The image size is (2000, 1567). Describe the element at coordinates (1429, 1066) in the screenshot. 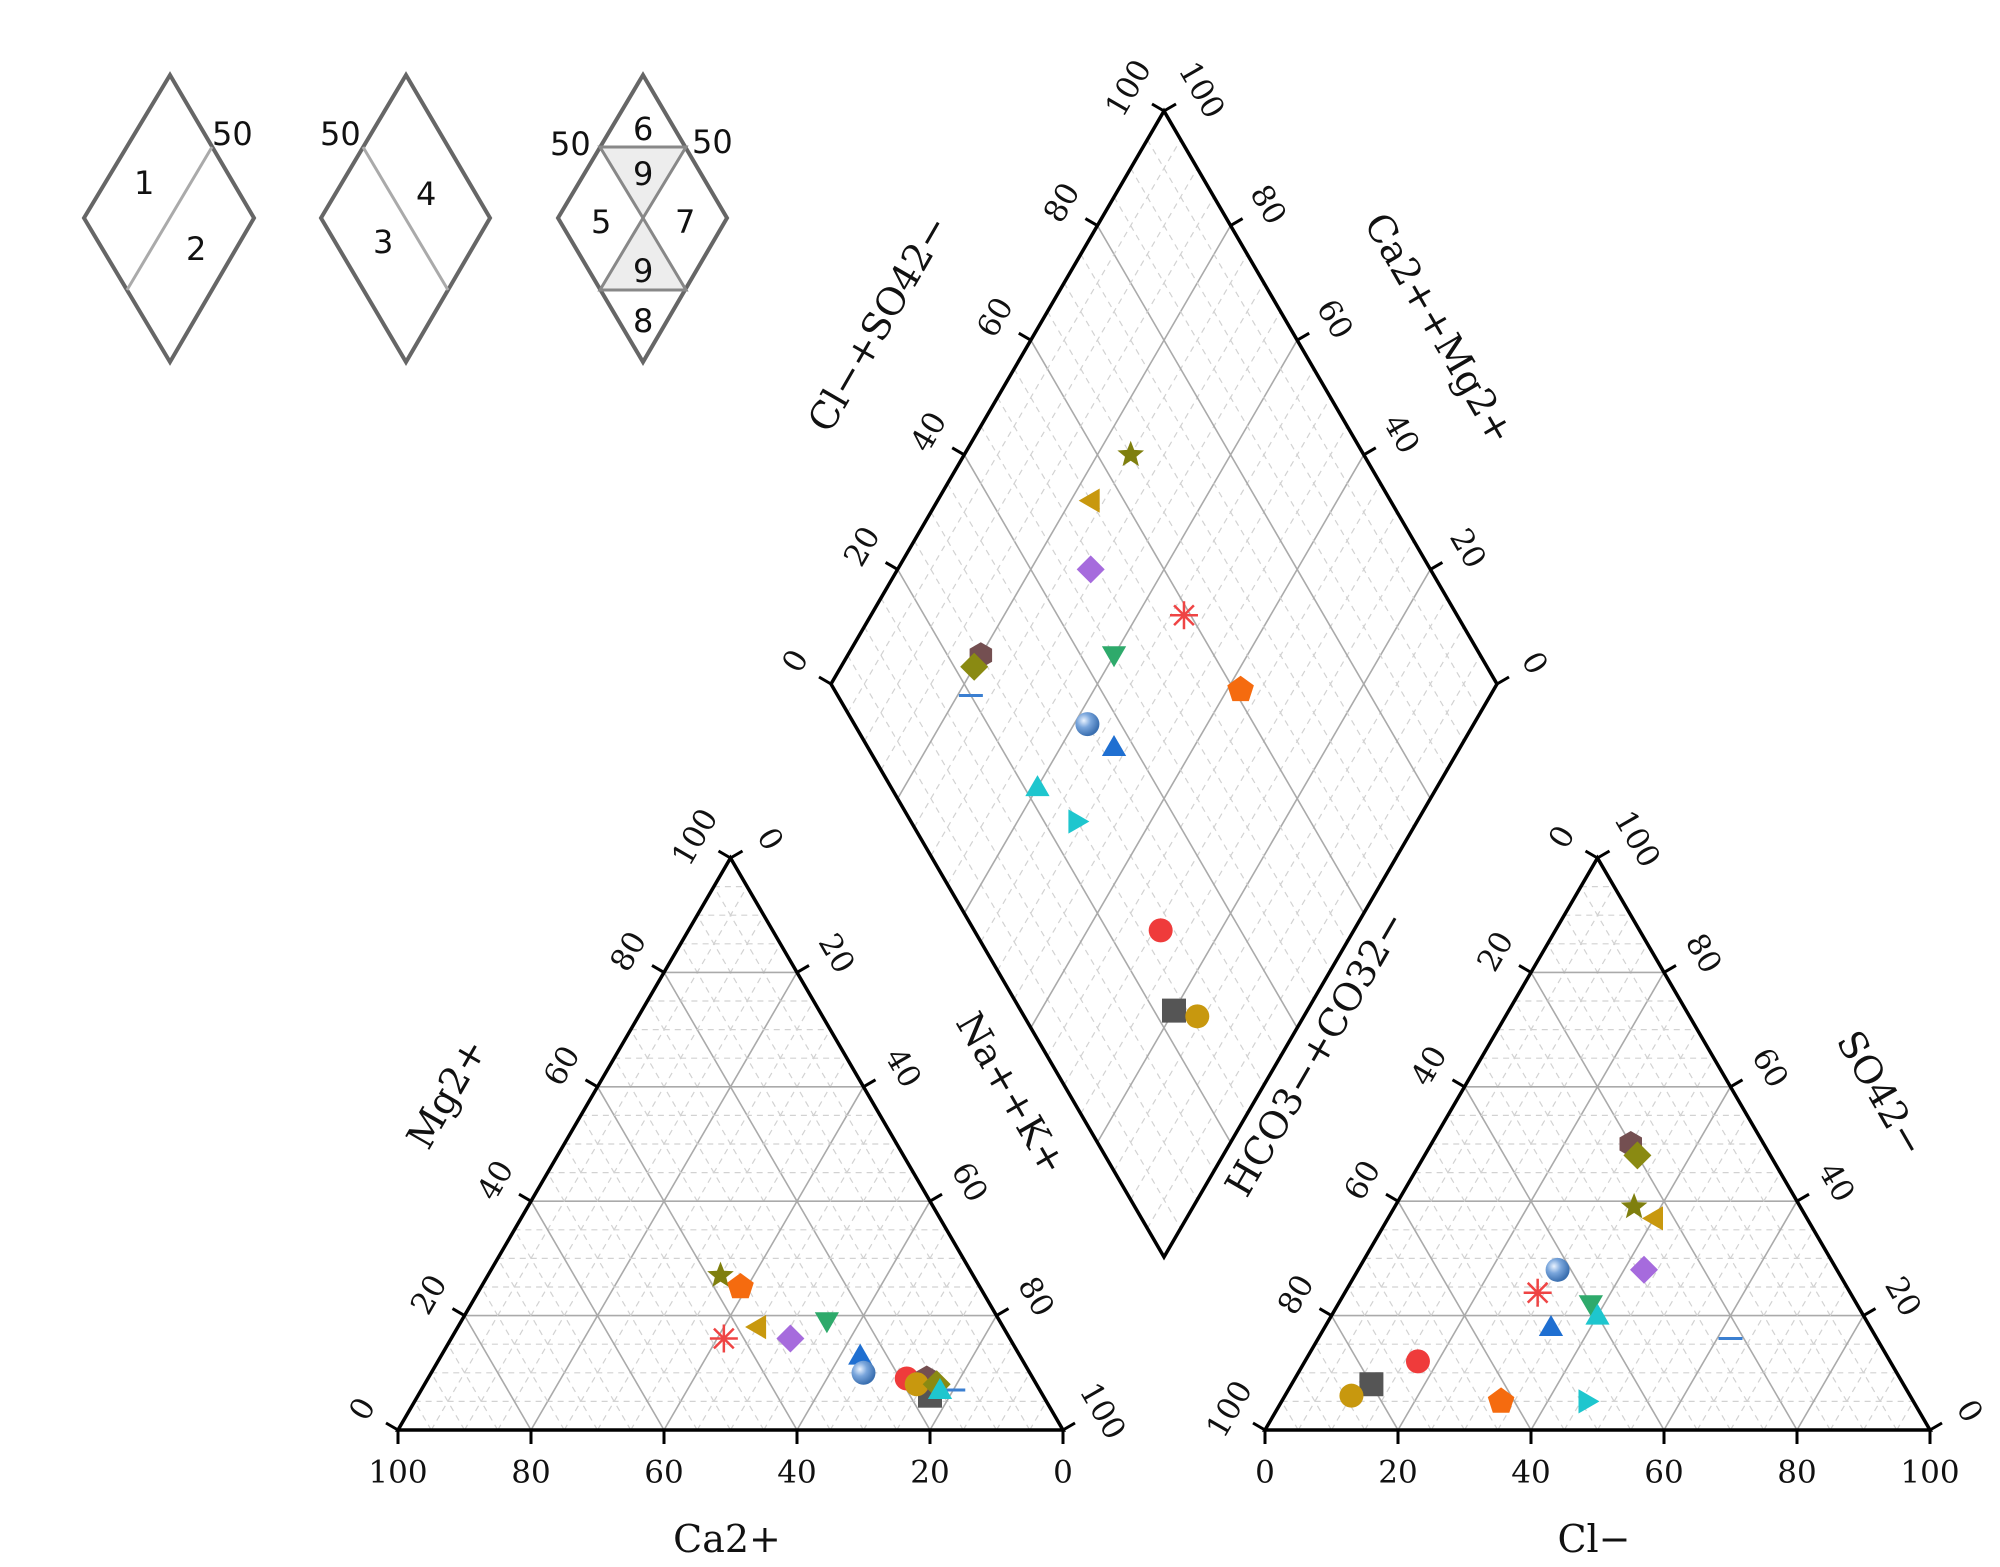

I see `anion-left-tick-label: 40` at that location.